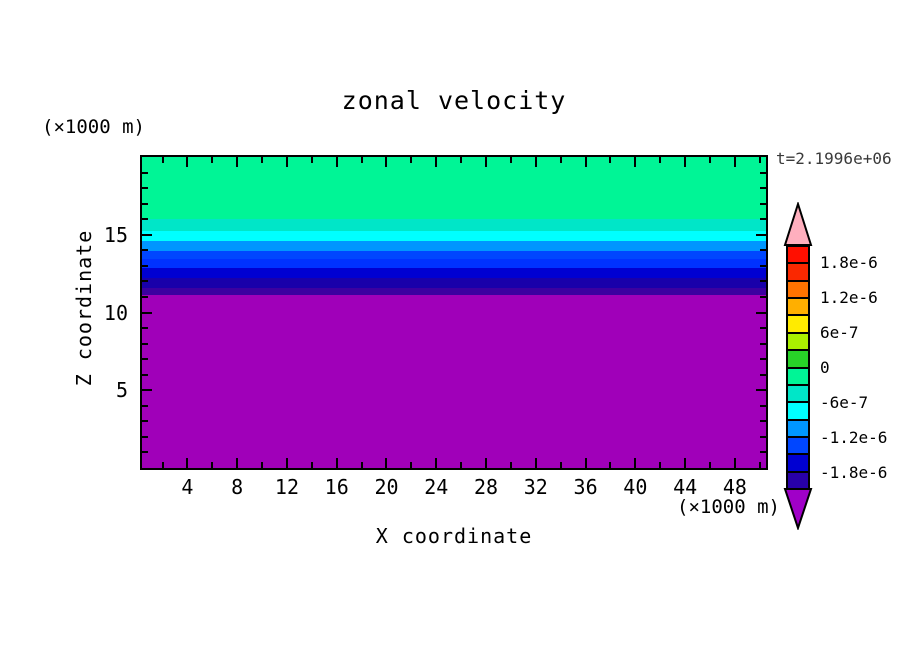 The height and width of the screenshot is (654, 904). Describe the element at coordinates (535, 487) in the screenshot. I see `x-tick-label: 32` at that location.